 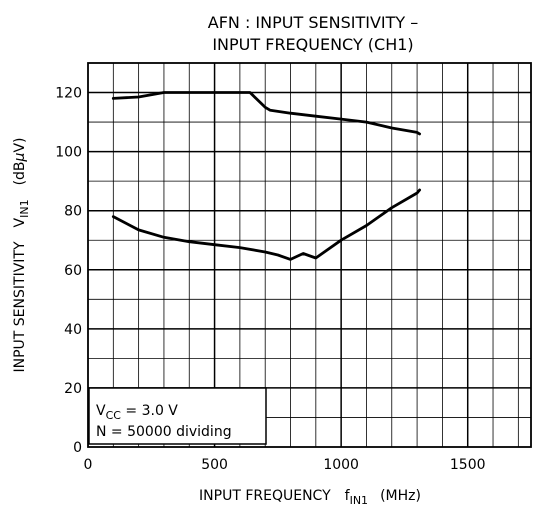 What do you see at coordinates (73, 330) in the screenshot?
I see `y-tick-label: 40` at bounding box center [73, 330].